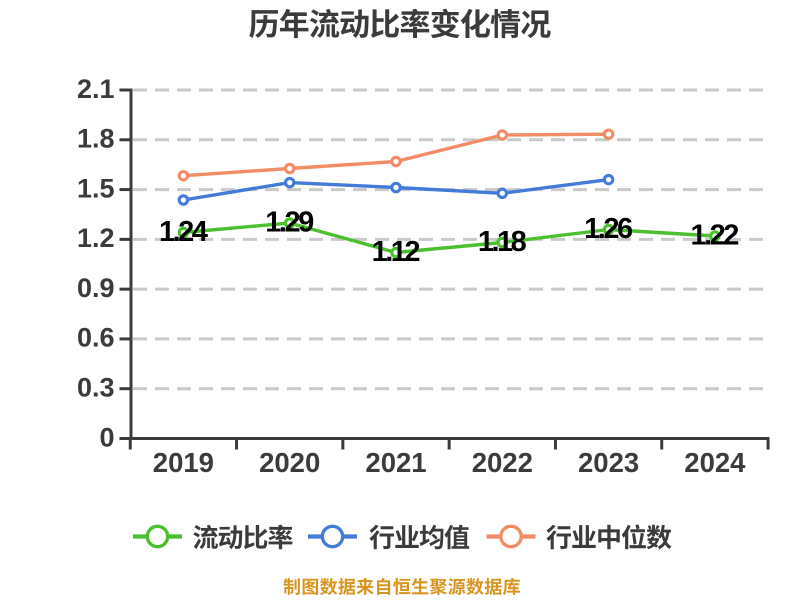 Image resolution: width=800 pixels, height=605 pixels. Describe the element at coordinates (714, 236) in the screenshot. I see `svg-text: 1.22` at that location.